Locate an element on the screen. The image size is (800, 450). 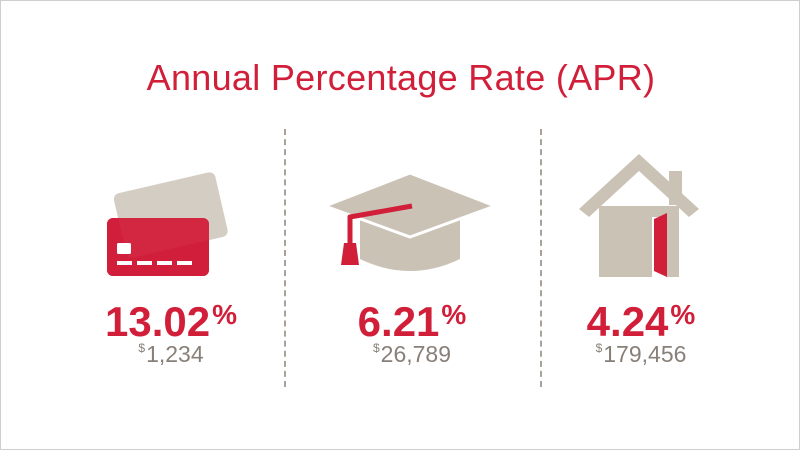
house-icon is located at coordinates (639, 215).